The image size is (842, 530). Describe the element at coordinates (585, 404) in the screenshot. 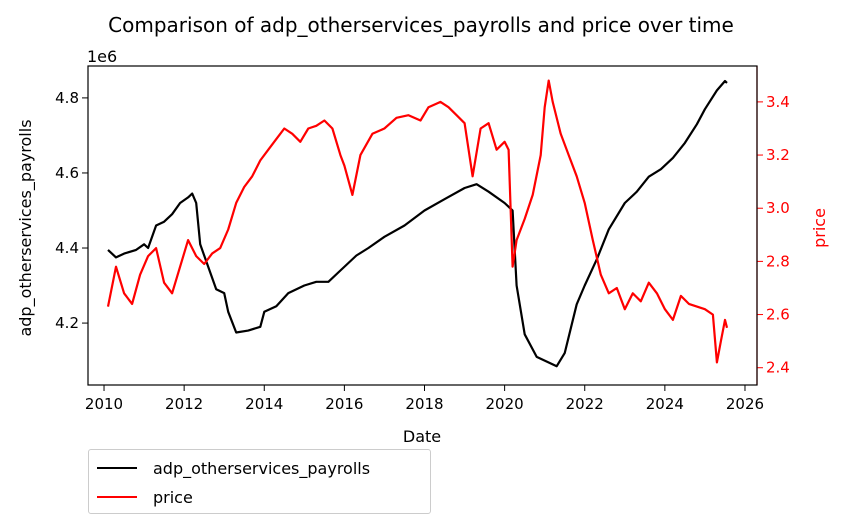

I see `x-tick-label: 2022` at that location.